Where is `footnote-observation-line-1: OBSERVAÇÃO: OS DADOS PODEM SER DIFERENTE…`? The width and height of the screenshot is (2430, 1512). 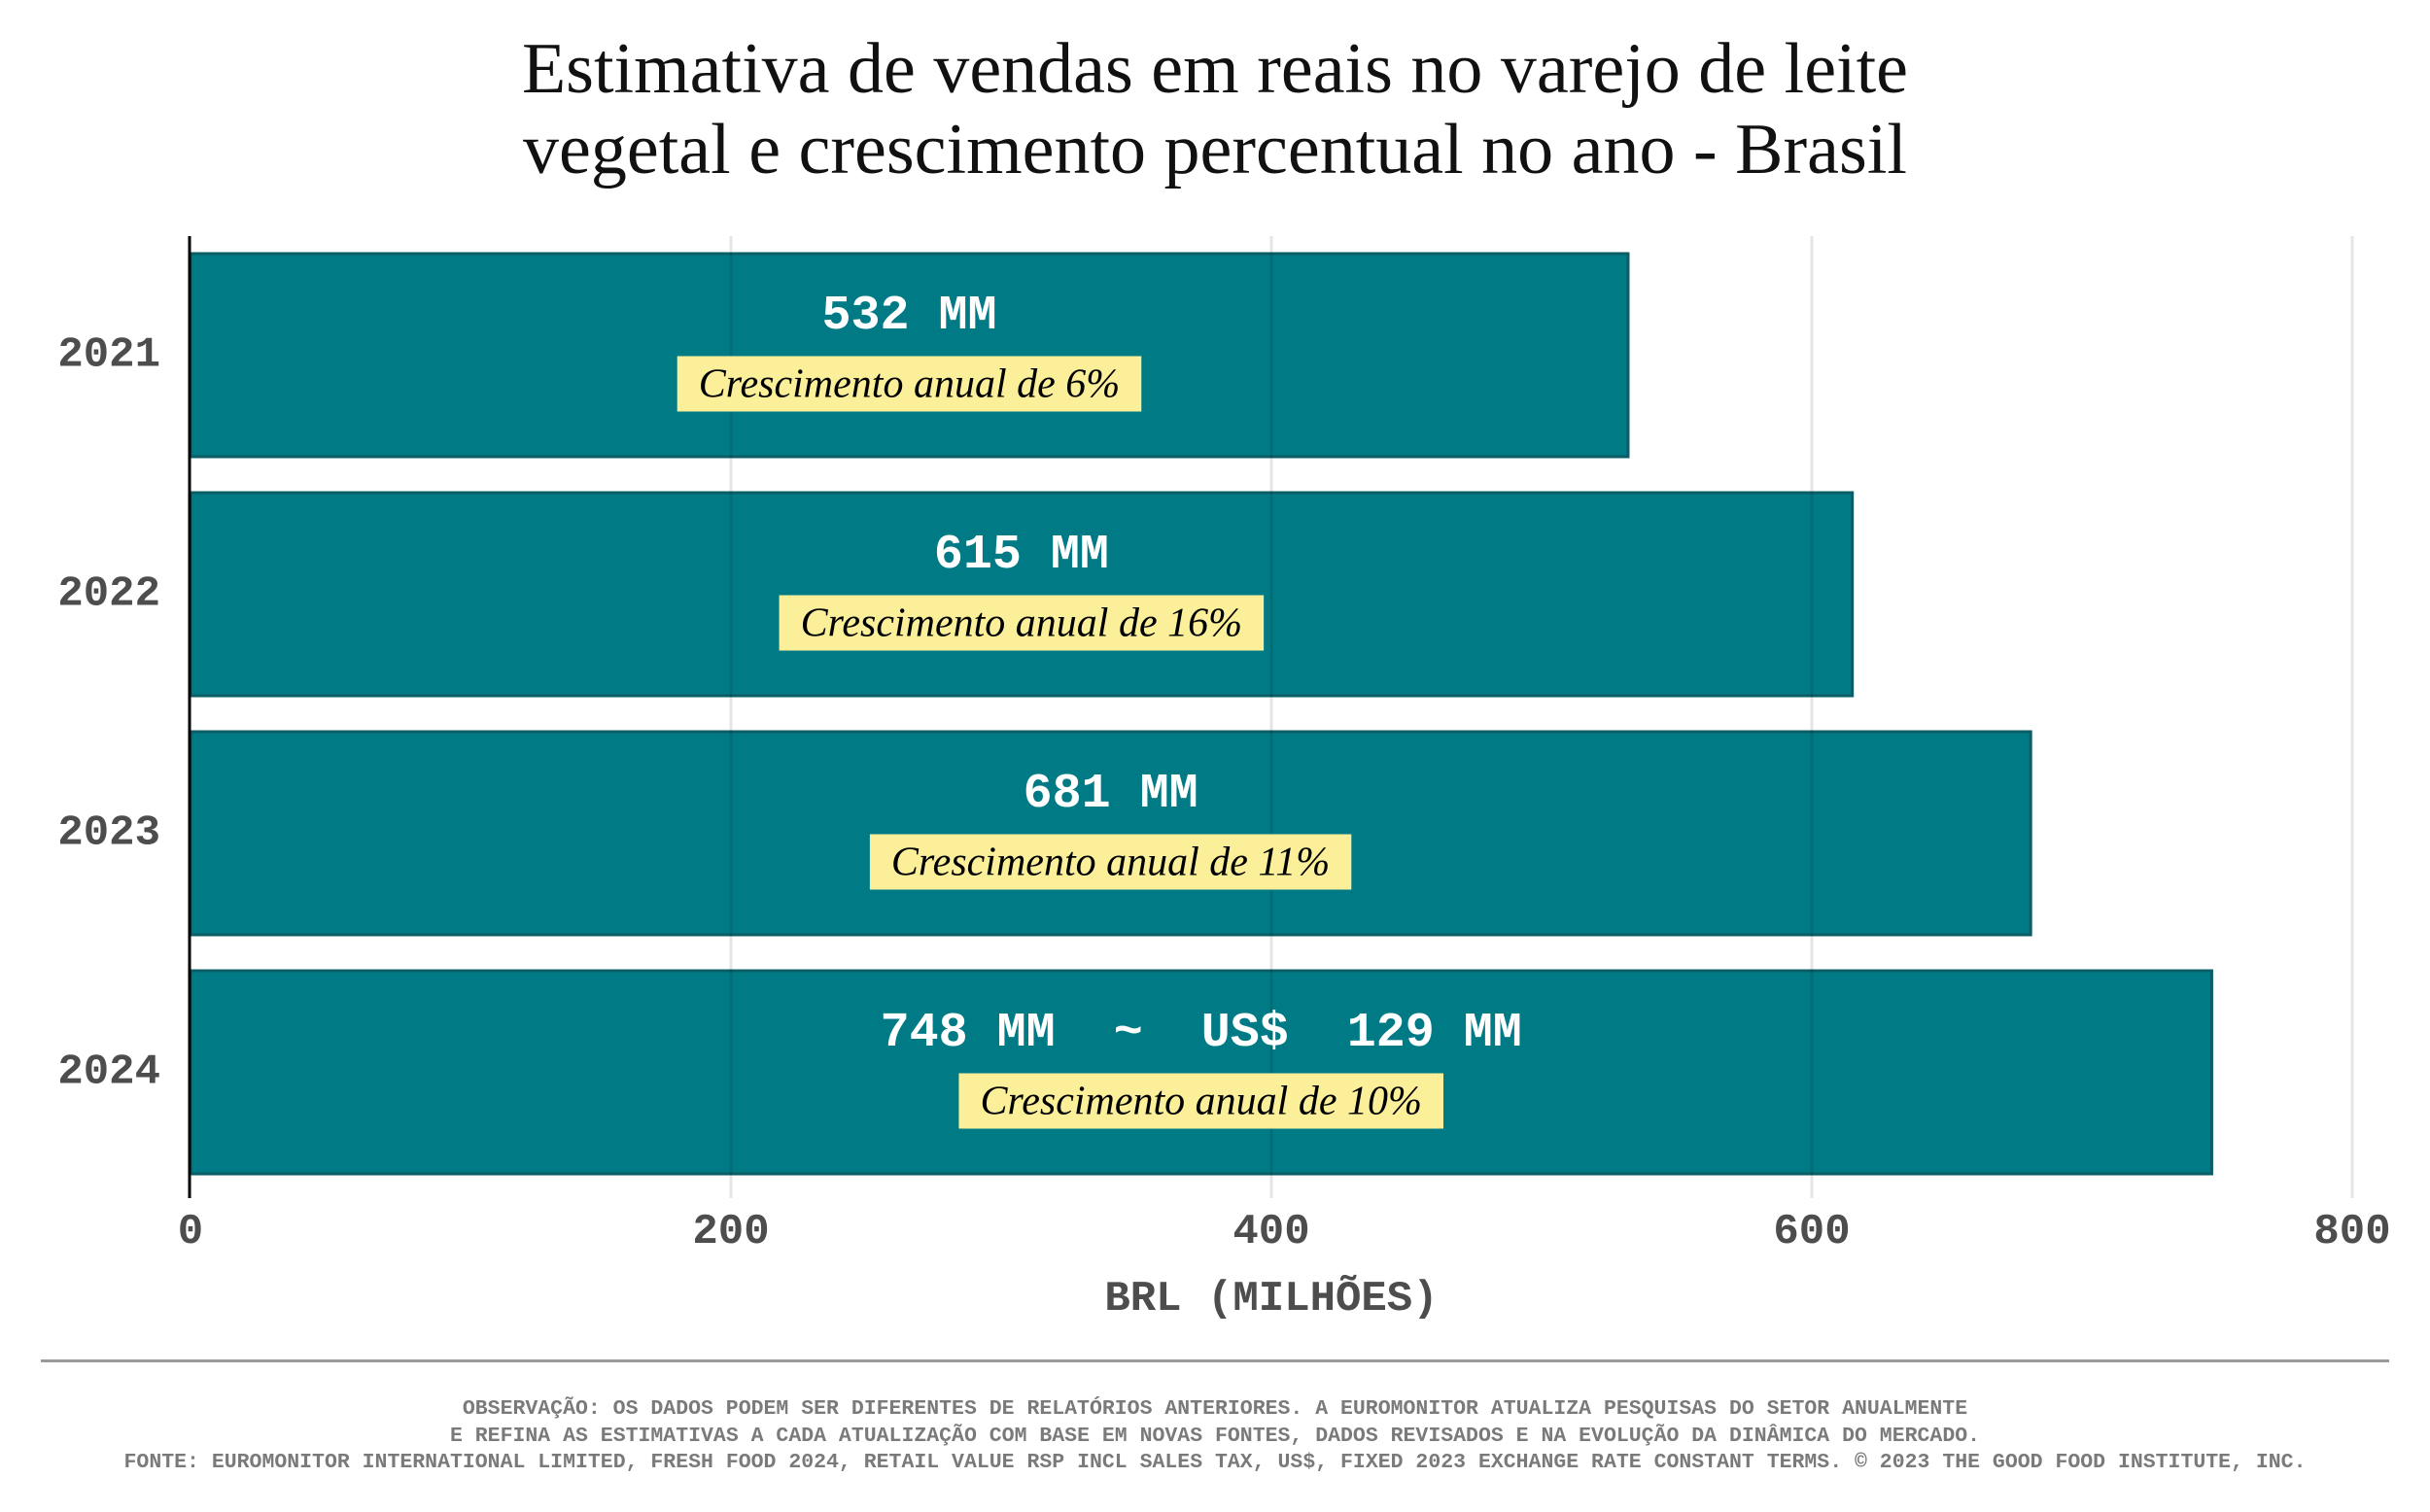 footnote-observation-line-1: OBSERVAÇÃO: OS DADOS PODEM SER DIFERENTE… is located at coordinates (1215, 1409).